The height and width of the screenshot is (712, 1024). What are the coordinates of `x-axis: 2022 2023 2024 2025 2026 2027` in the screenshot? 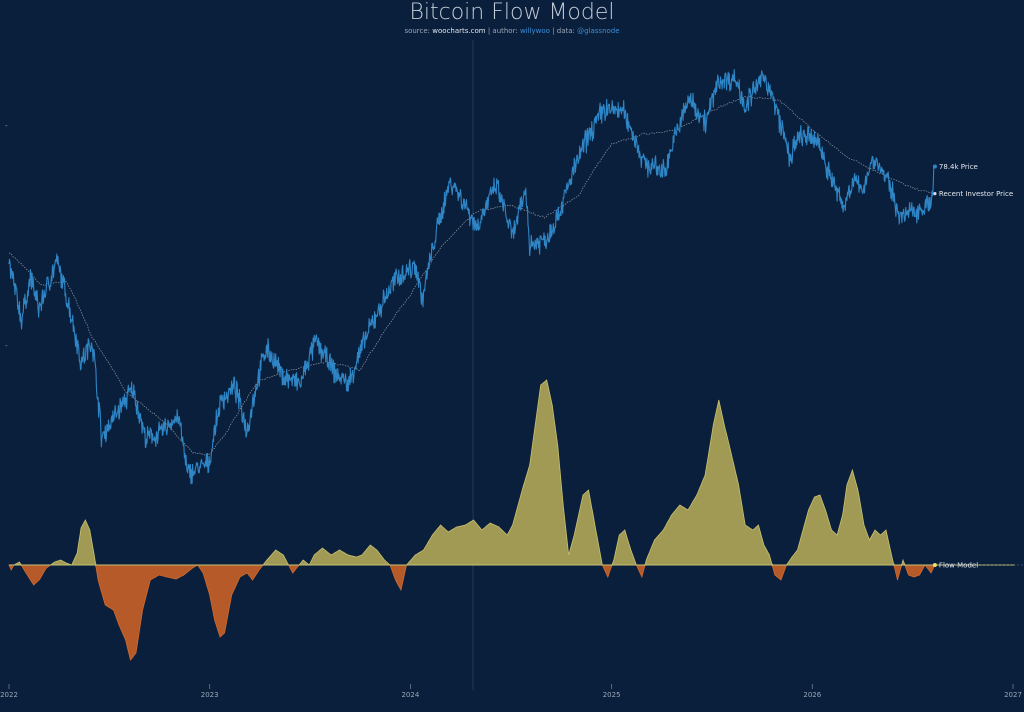 It's located at (511, 691).